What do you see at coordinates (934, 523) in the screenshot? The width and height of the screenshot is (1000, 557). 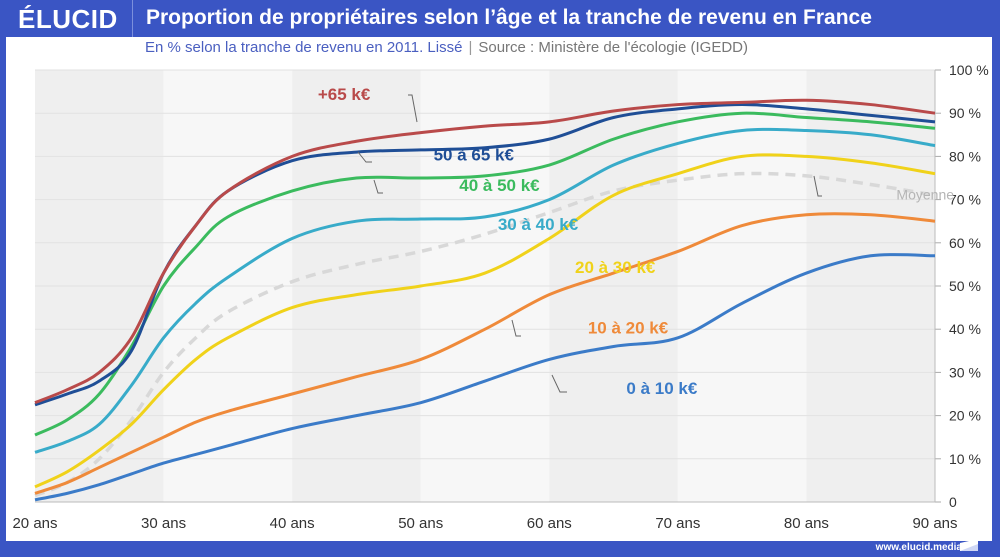 I see `x-tick-label: 90 ans` at bounding box center [934, 523].